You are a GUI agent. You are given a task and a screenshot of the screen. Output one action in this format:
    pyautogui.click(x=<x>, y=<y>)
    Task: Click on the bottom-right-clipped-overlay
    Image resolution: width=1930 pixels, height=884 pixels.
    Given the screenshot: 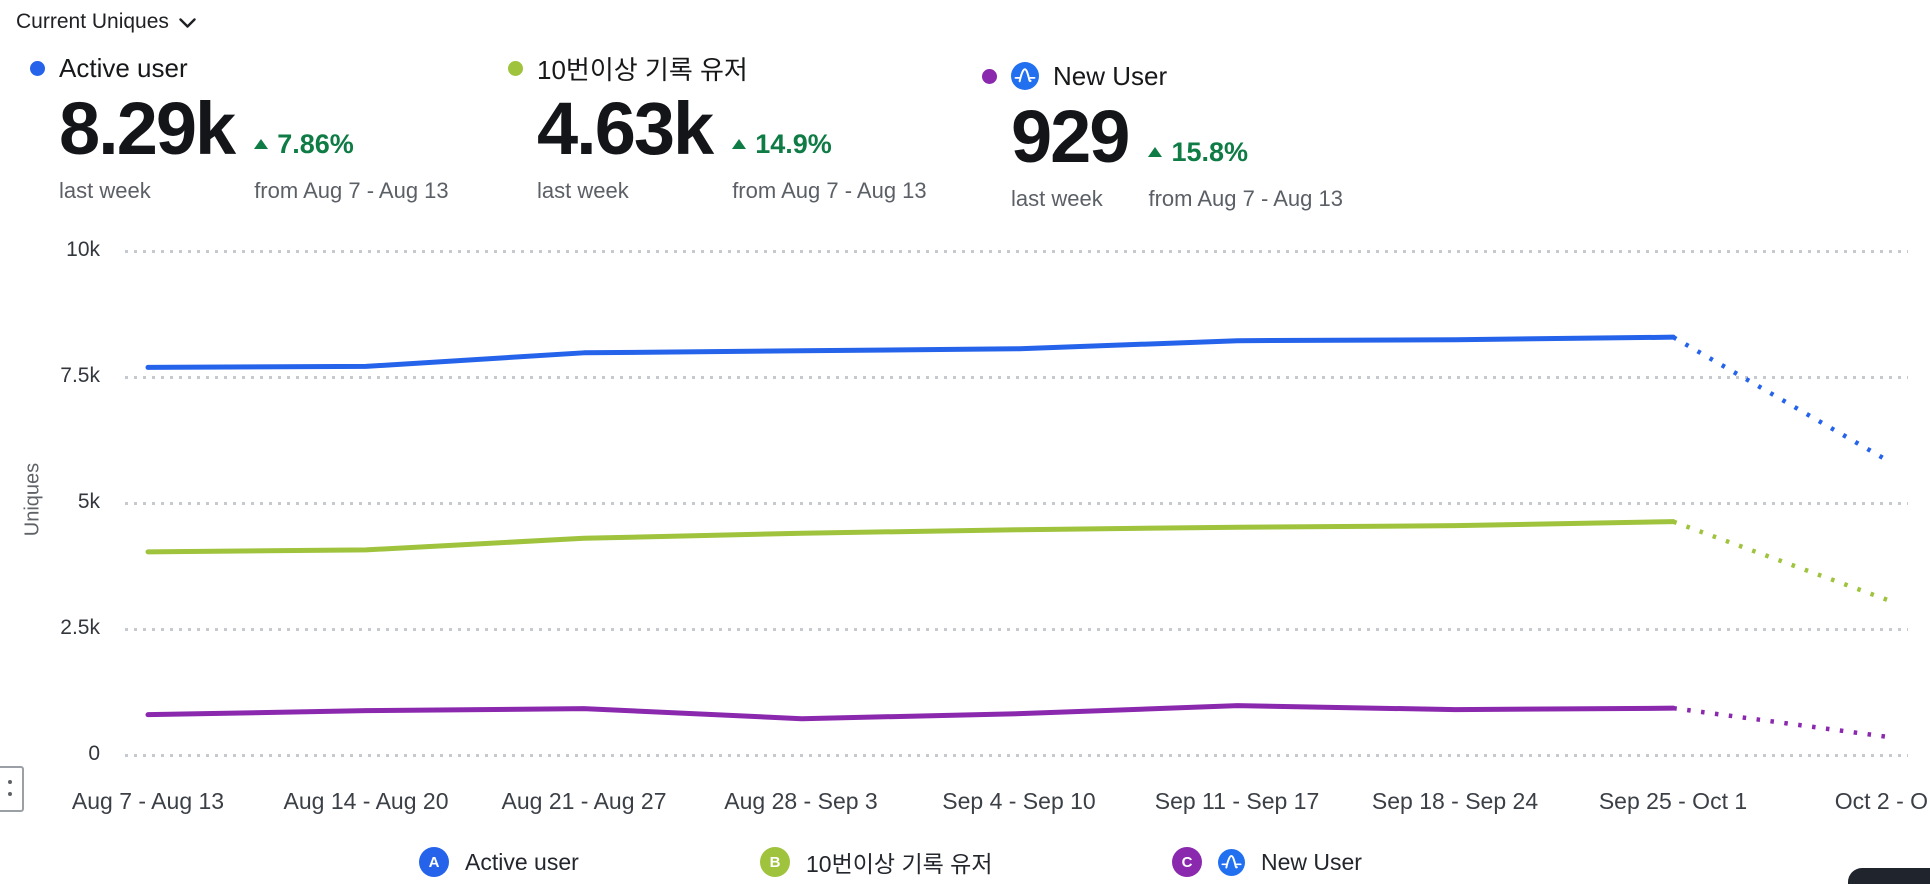 What is the action you would take?
    pyautogui.click(x=1889, y=876)
    